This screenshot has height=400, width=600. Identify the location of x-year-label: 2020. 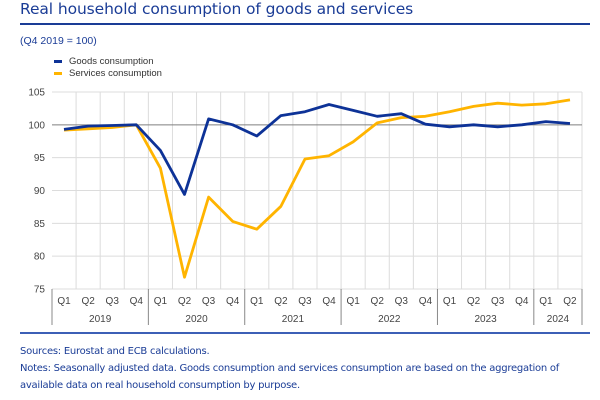
(196, 319).